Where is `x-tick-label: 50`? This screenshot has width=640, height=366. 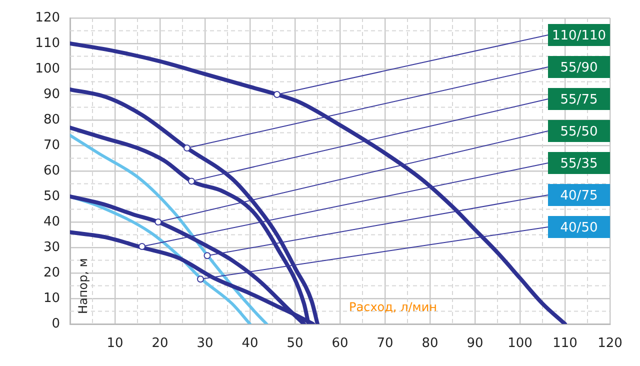 x-tick-label: 50 is located at coordinates (295, 344).